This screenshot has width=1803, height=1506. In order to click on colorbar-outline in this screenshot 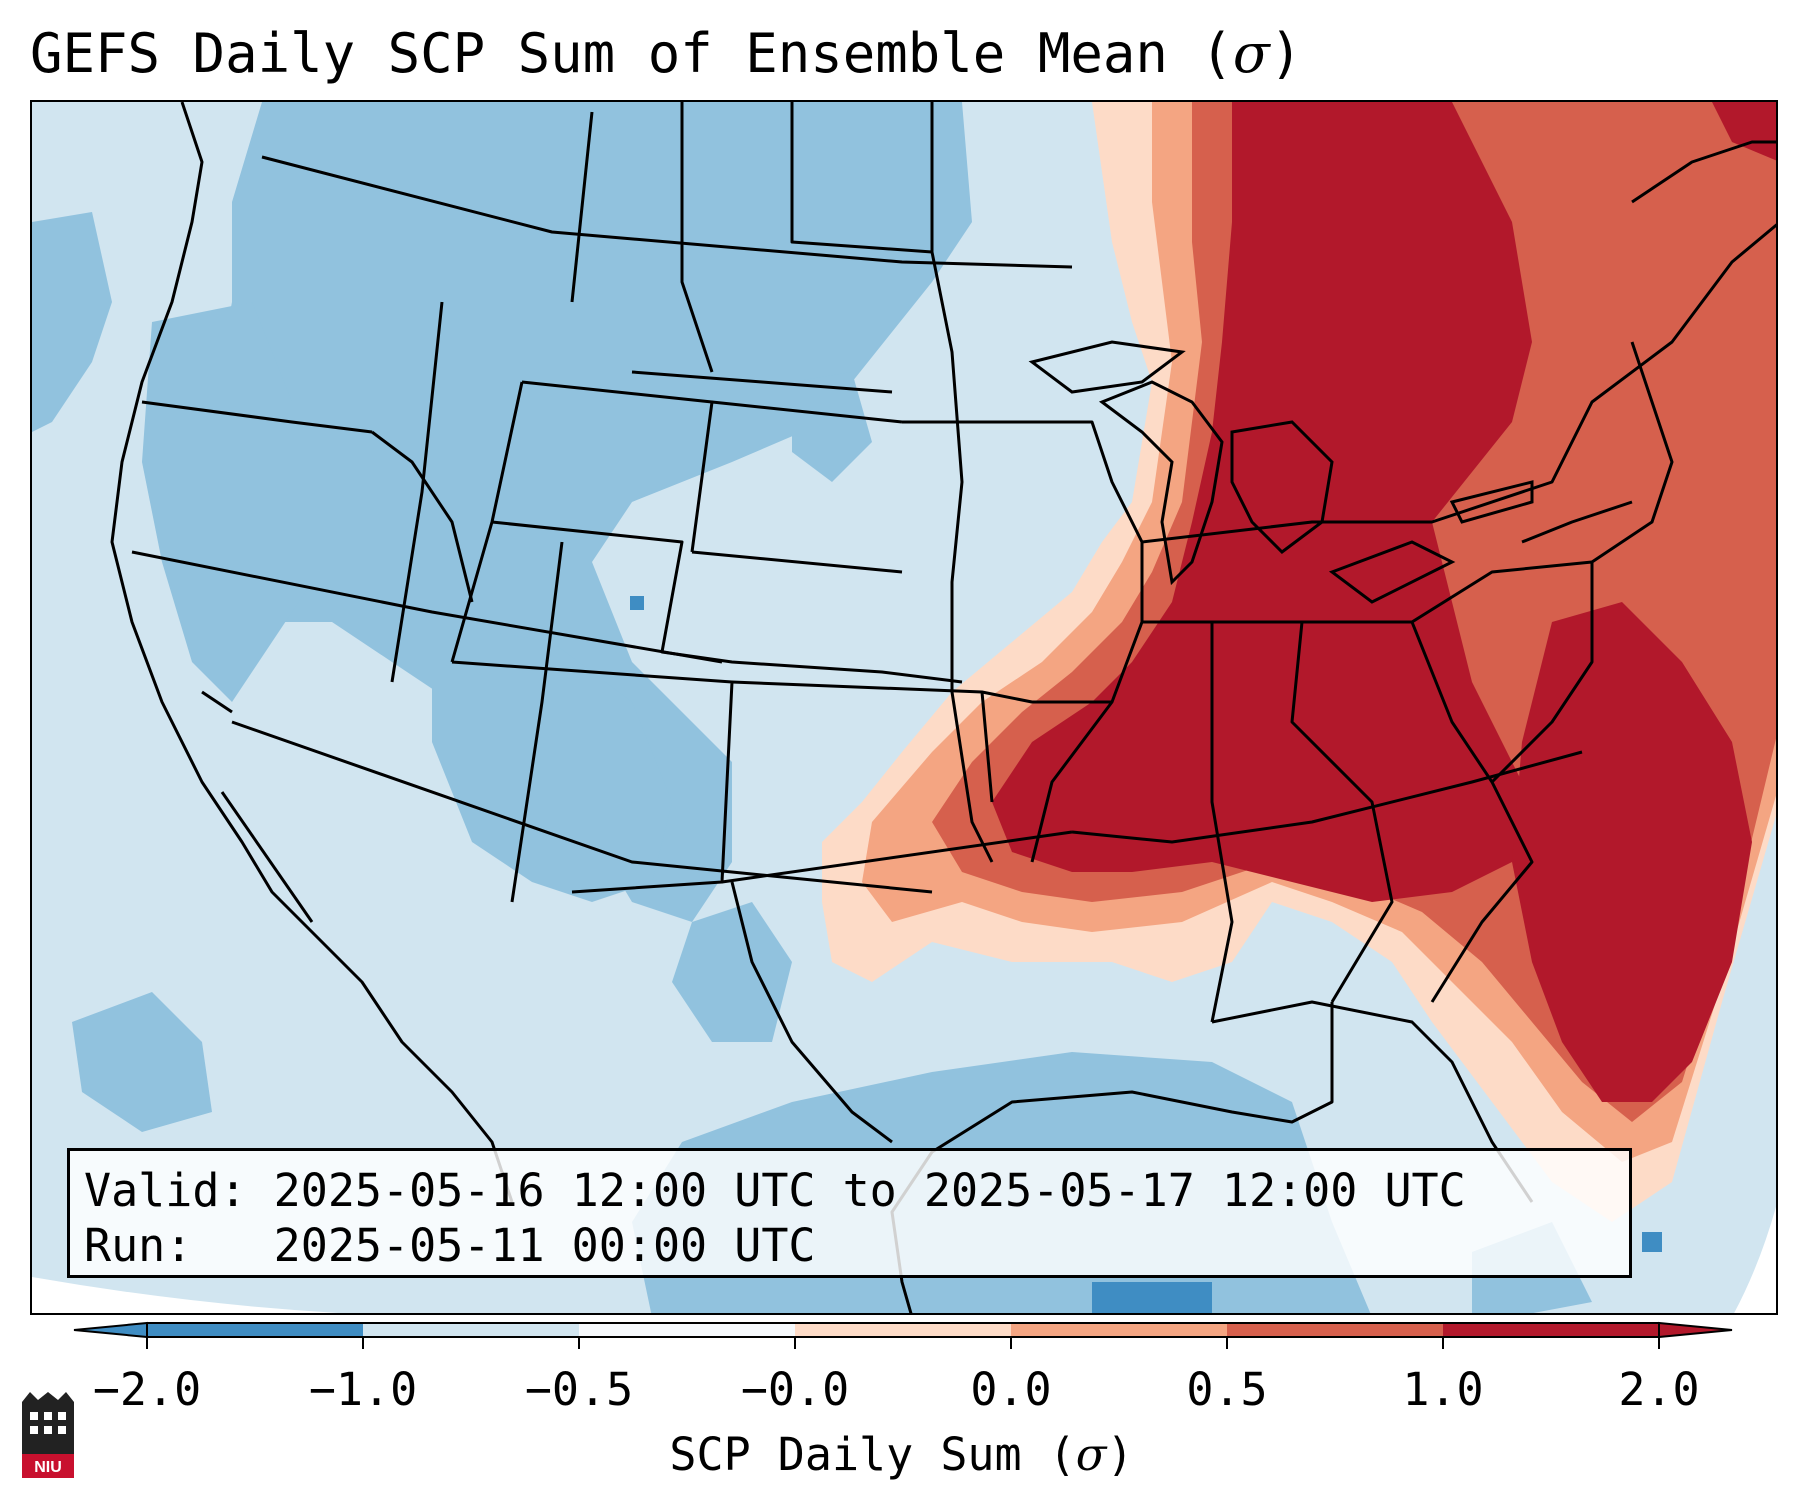, I will do `click(903, 1330)`.